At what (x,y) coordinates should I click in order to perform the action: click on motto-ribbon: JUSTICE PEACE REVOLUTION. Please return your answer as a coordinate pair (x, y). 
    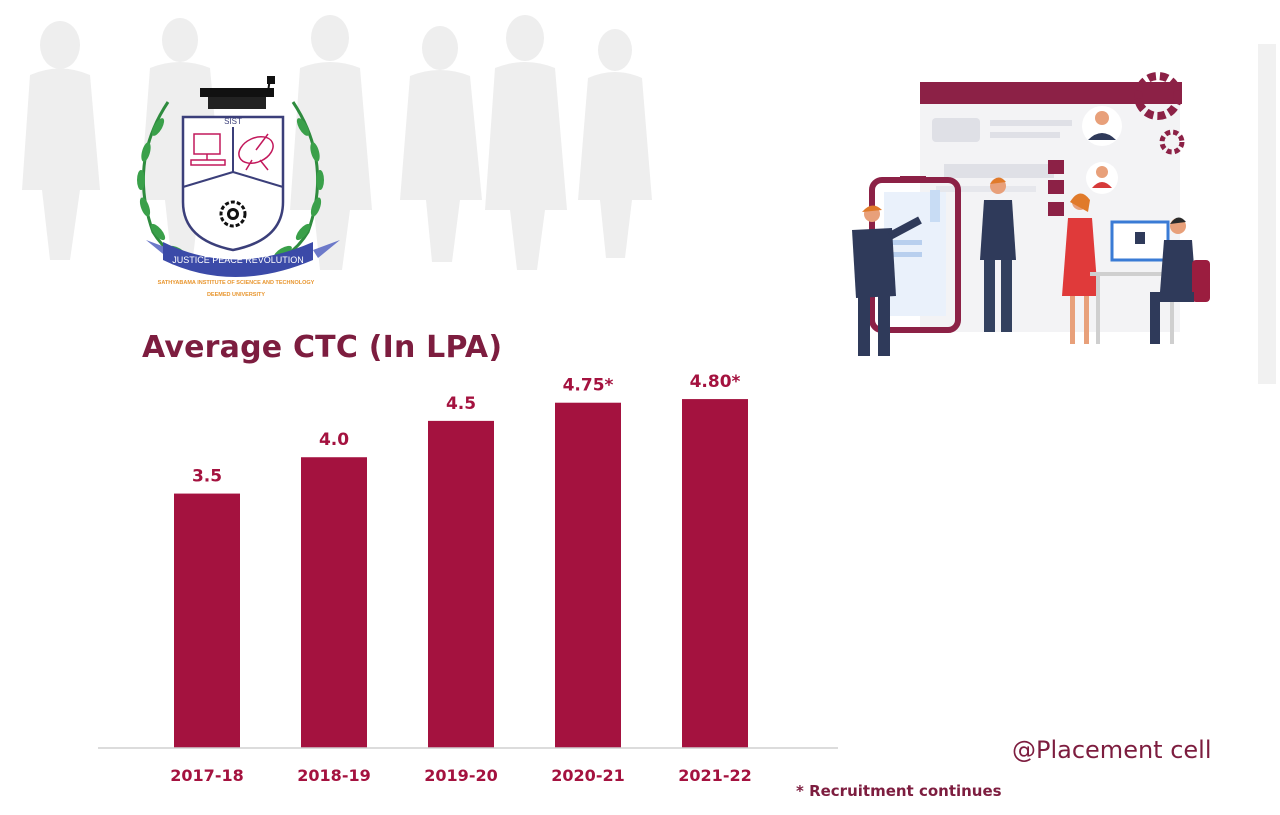
    Looking at the image, I should click on (243, 258).